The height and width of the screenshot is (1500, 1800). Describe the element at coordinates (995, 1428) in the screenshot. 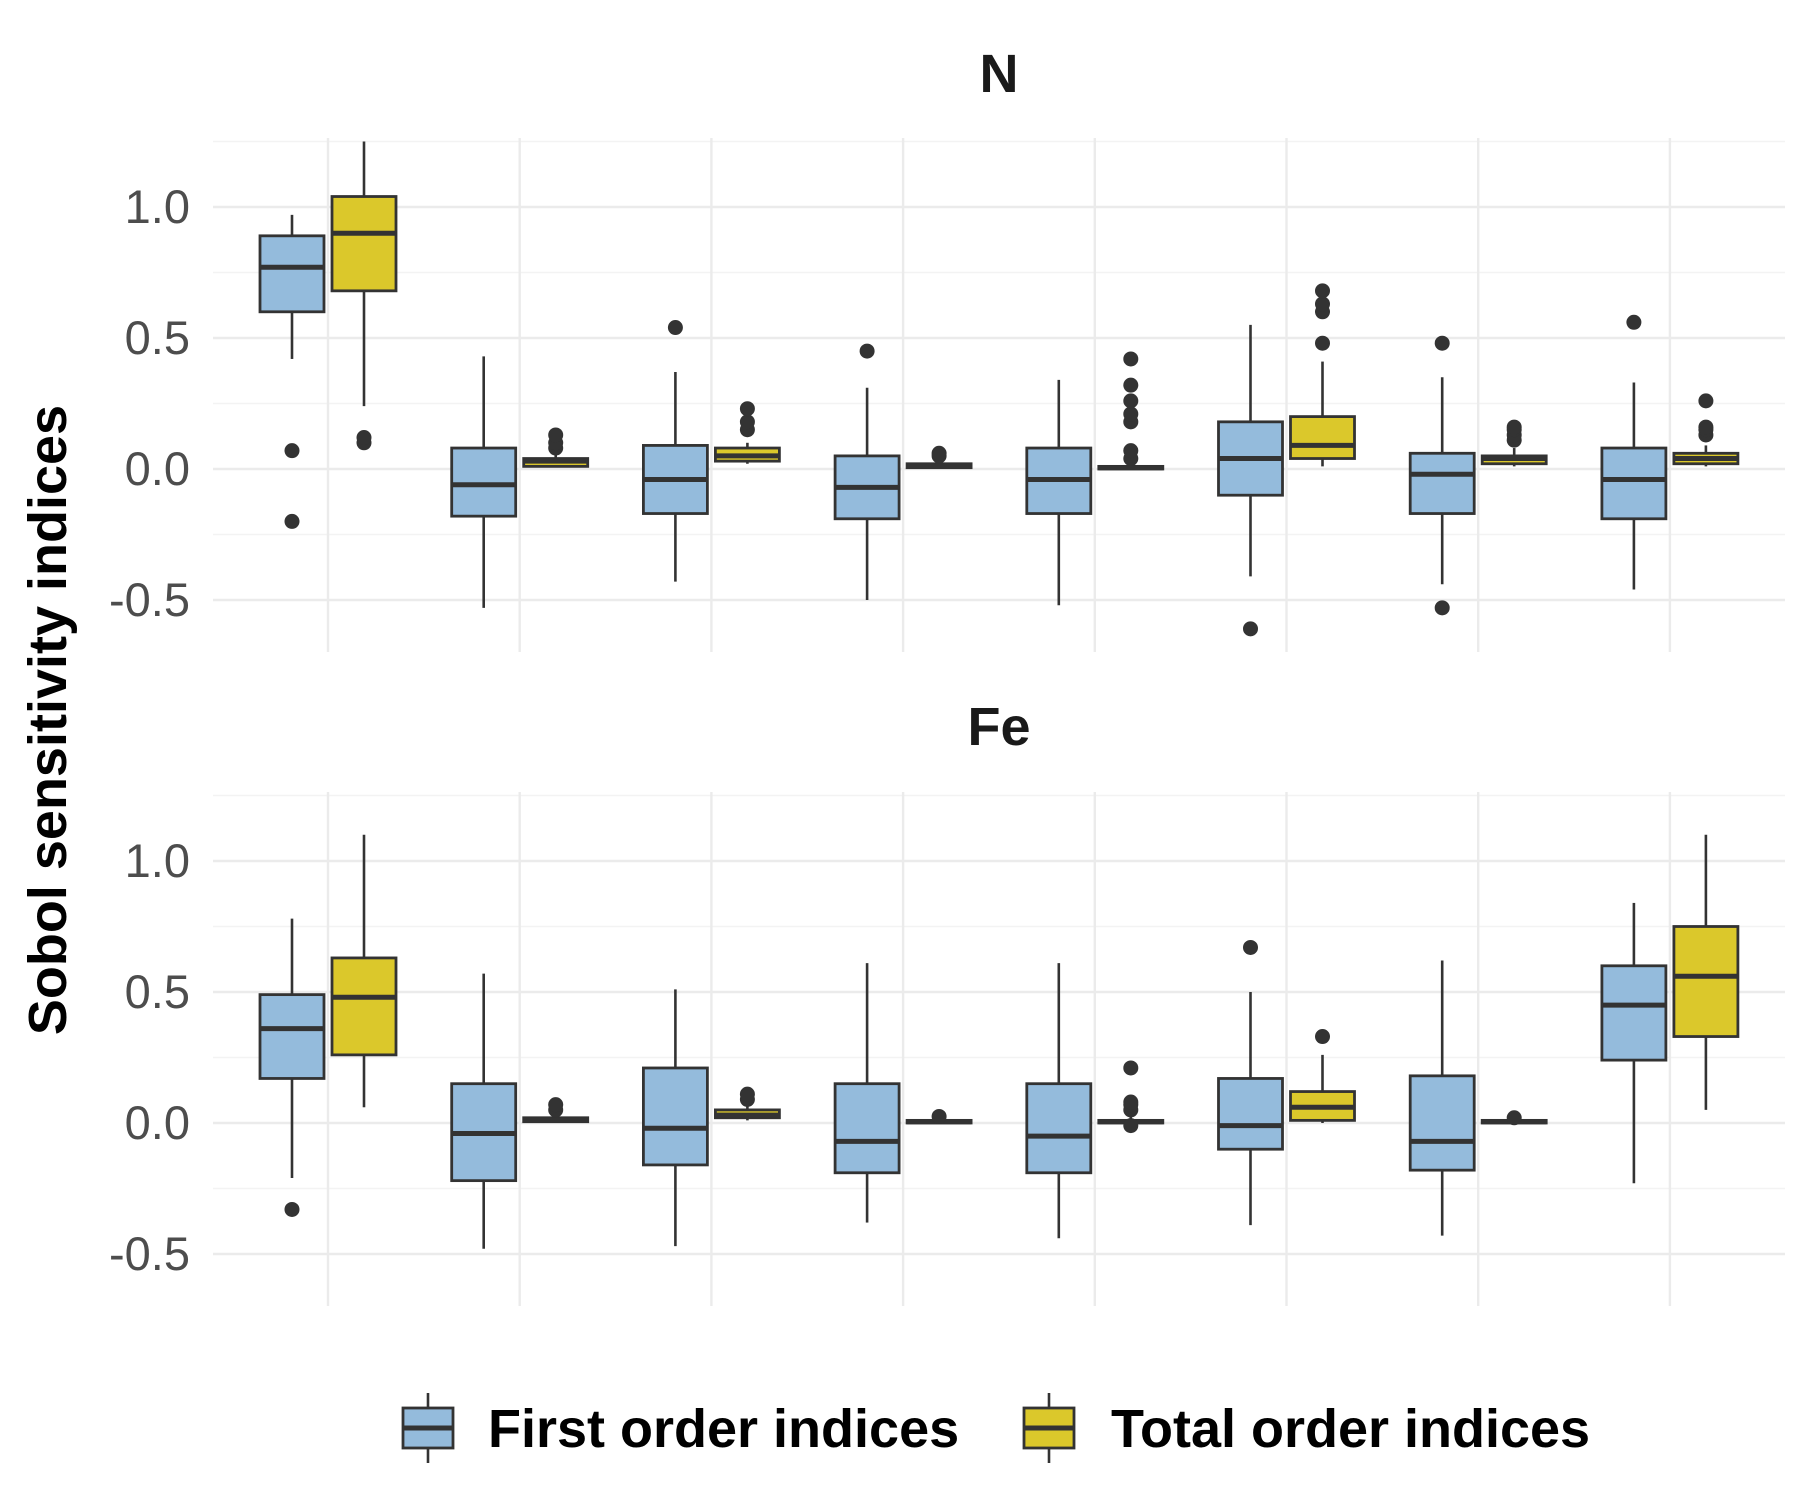

I see `legend: First order indices Total order indices` at that location.